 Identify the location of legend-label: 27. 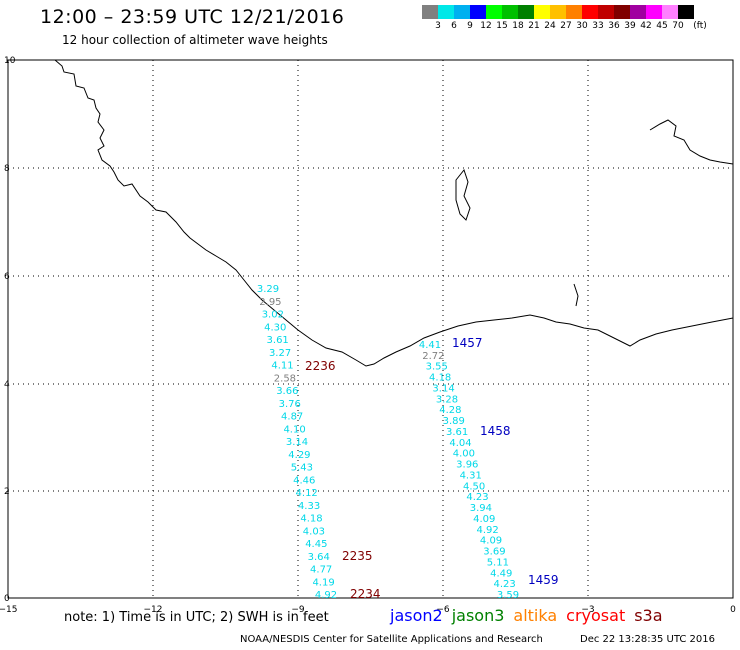
(566, 26).